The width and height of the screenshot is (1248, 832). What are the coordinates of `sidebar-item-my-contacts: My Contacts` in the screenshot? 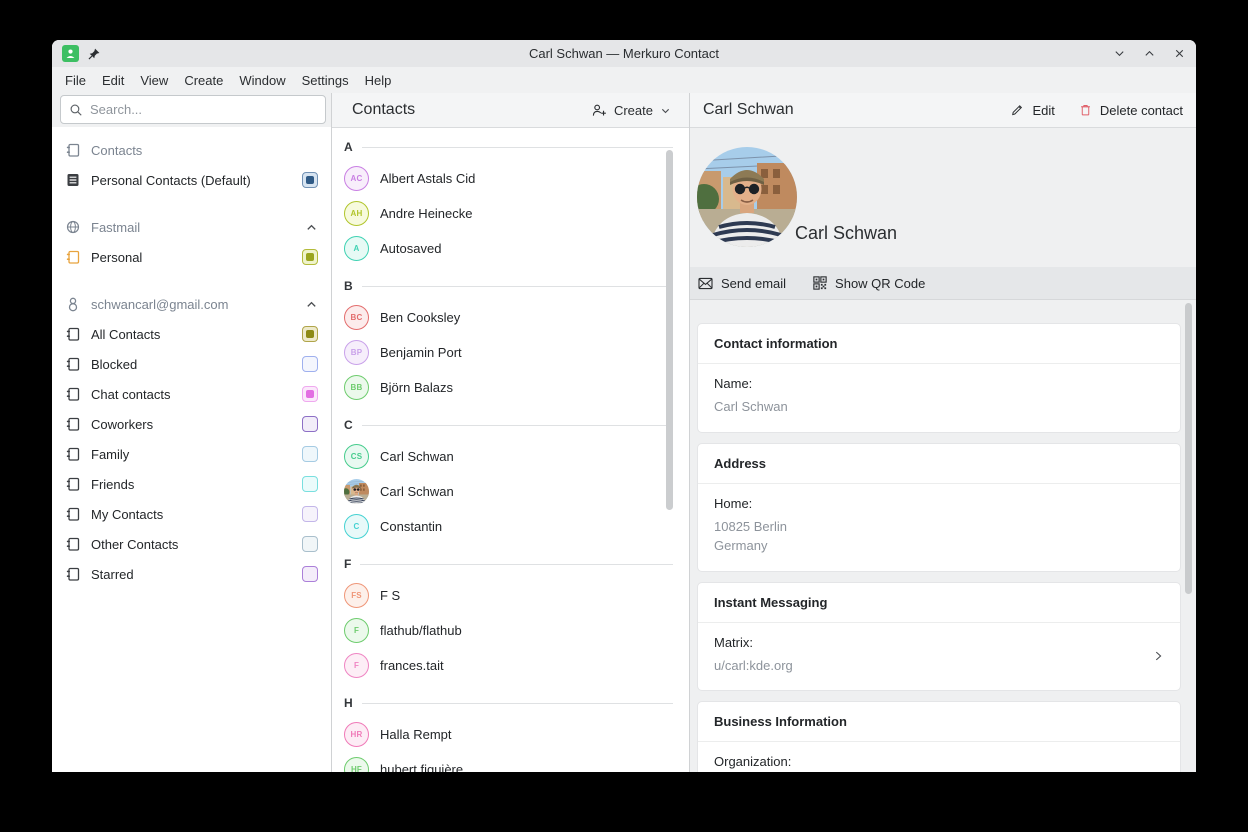 It's located at (191, 514).